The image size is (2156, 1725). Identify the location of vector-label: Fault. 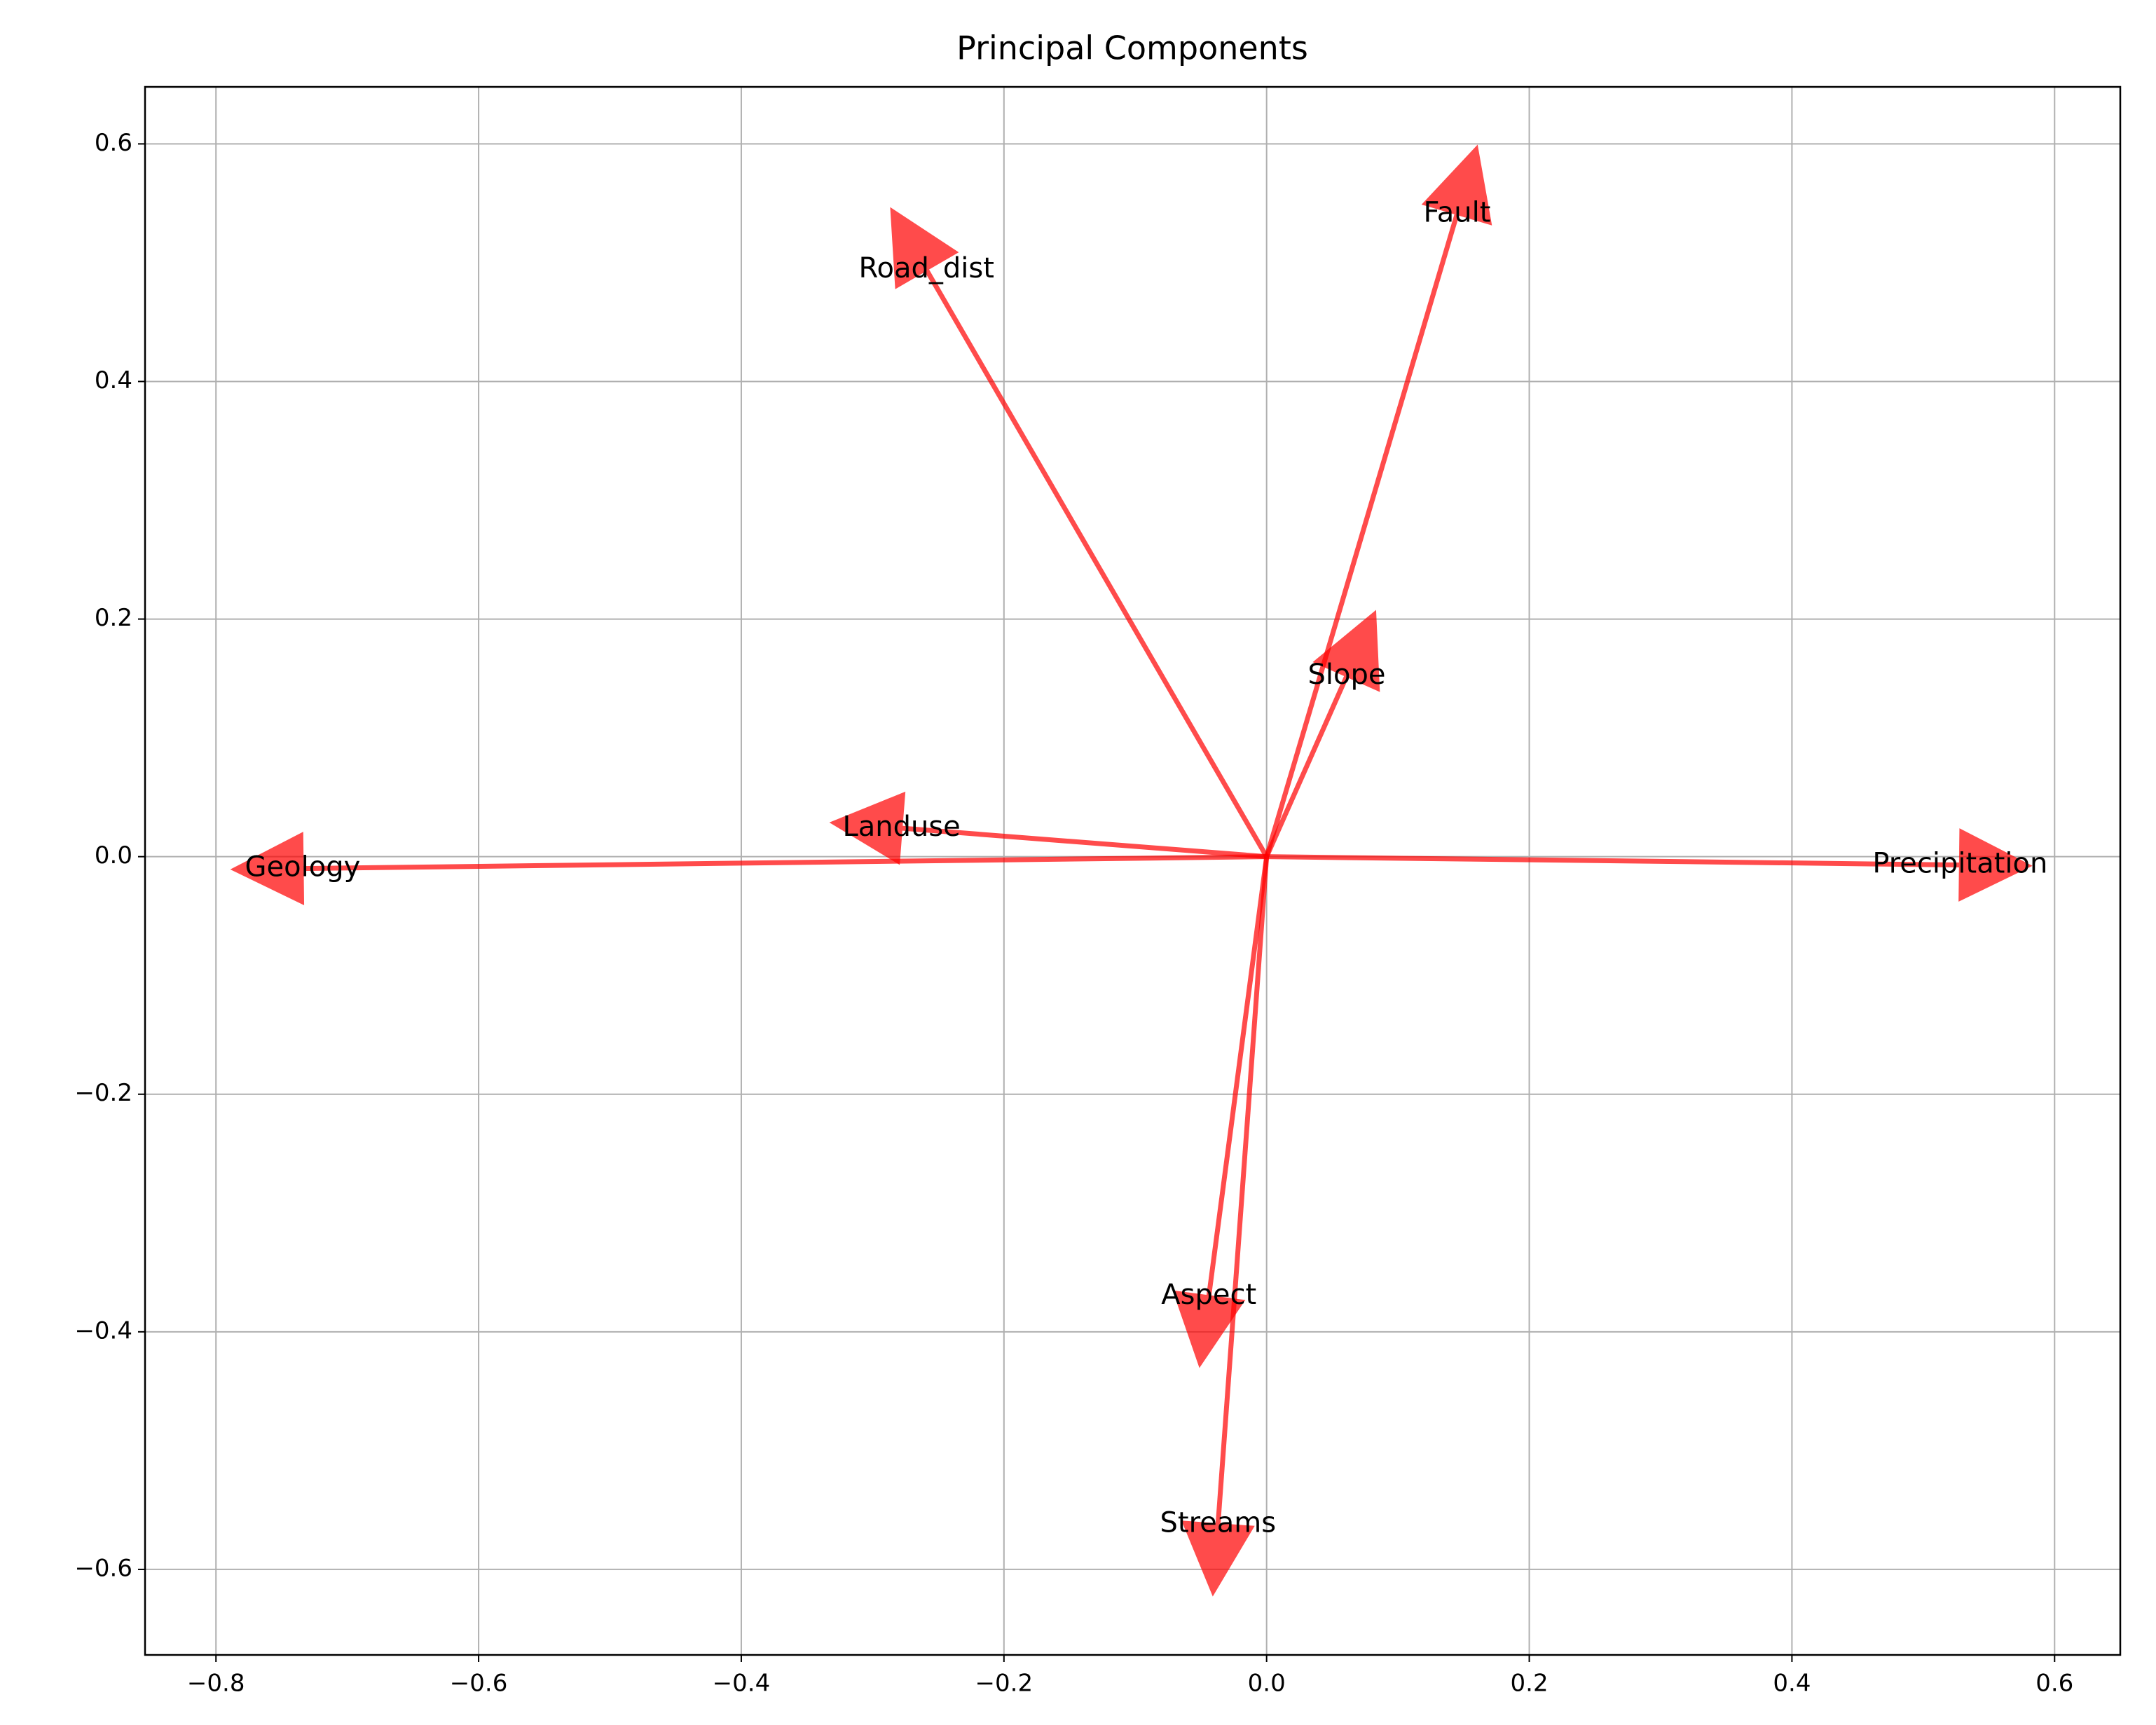
(1456, 212).